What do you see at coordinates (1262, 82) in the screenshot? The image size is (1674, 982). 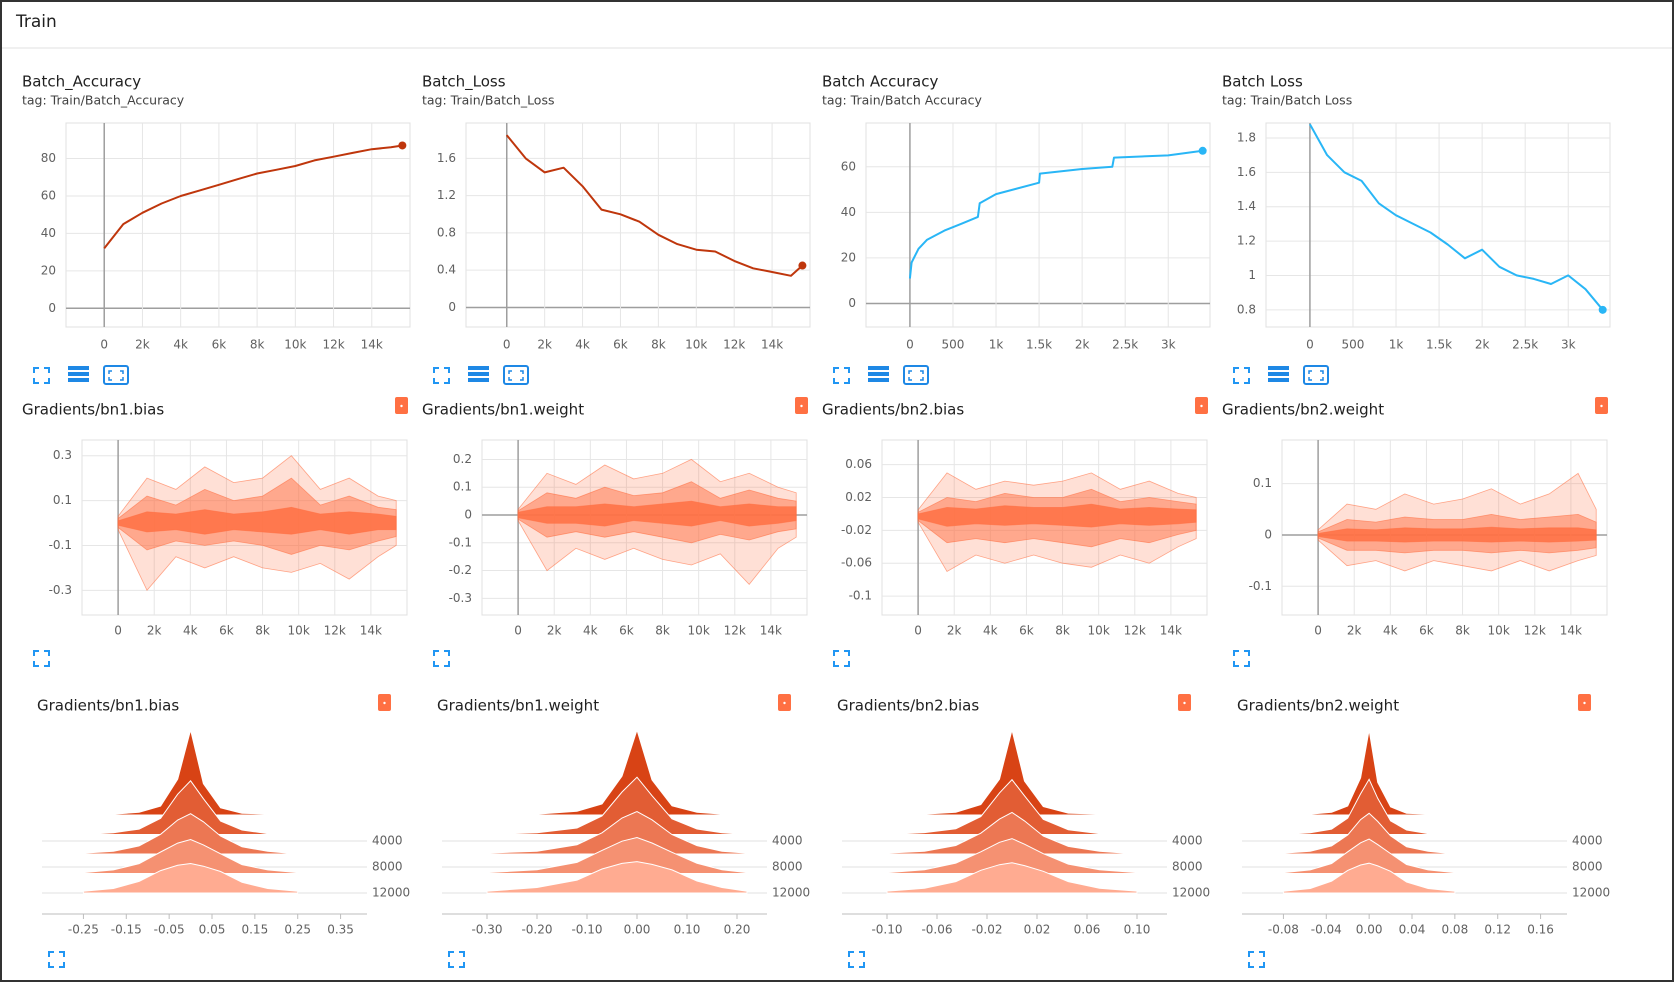 I see `chart-title: Batch Loss` at bounding box center [1262, 82].